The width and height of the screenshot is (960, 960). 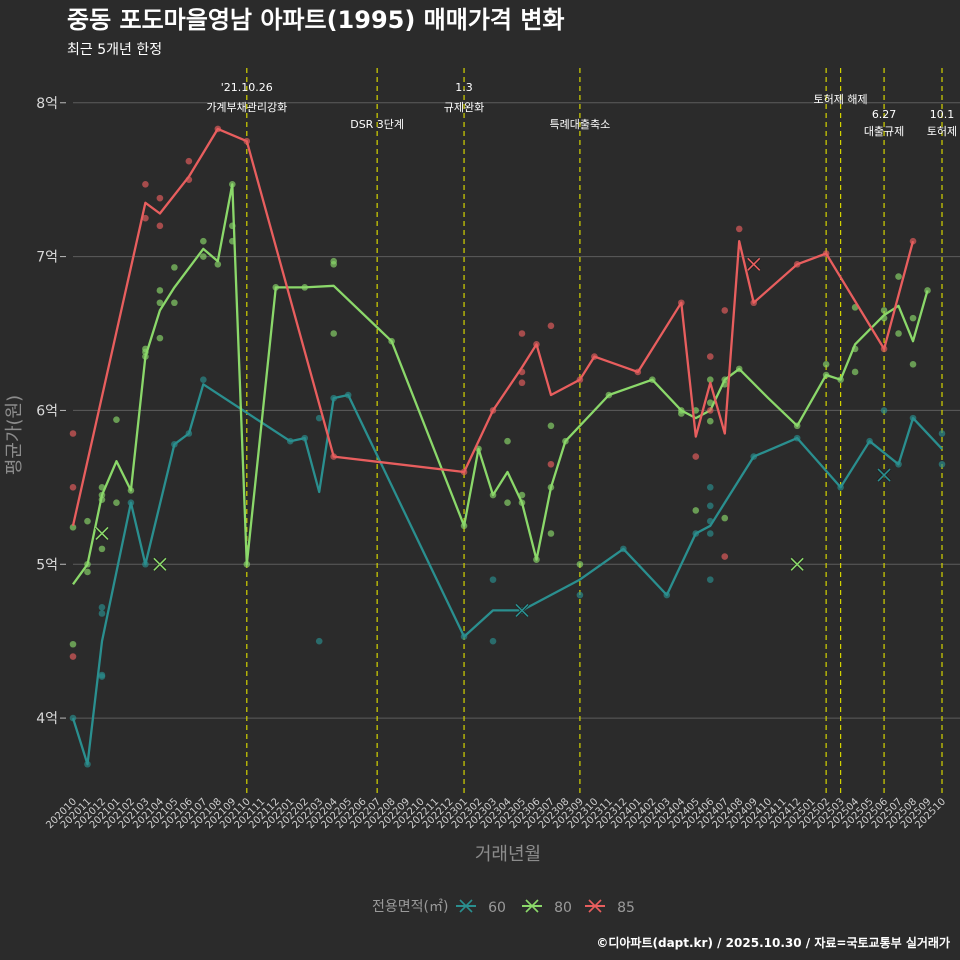 What do you see at coordinates (47, 719) in the screenshot?
I see `y-tick-label: 4억` at bounding box center [47, 719].